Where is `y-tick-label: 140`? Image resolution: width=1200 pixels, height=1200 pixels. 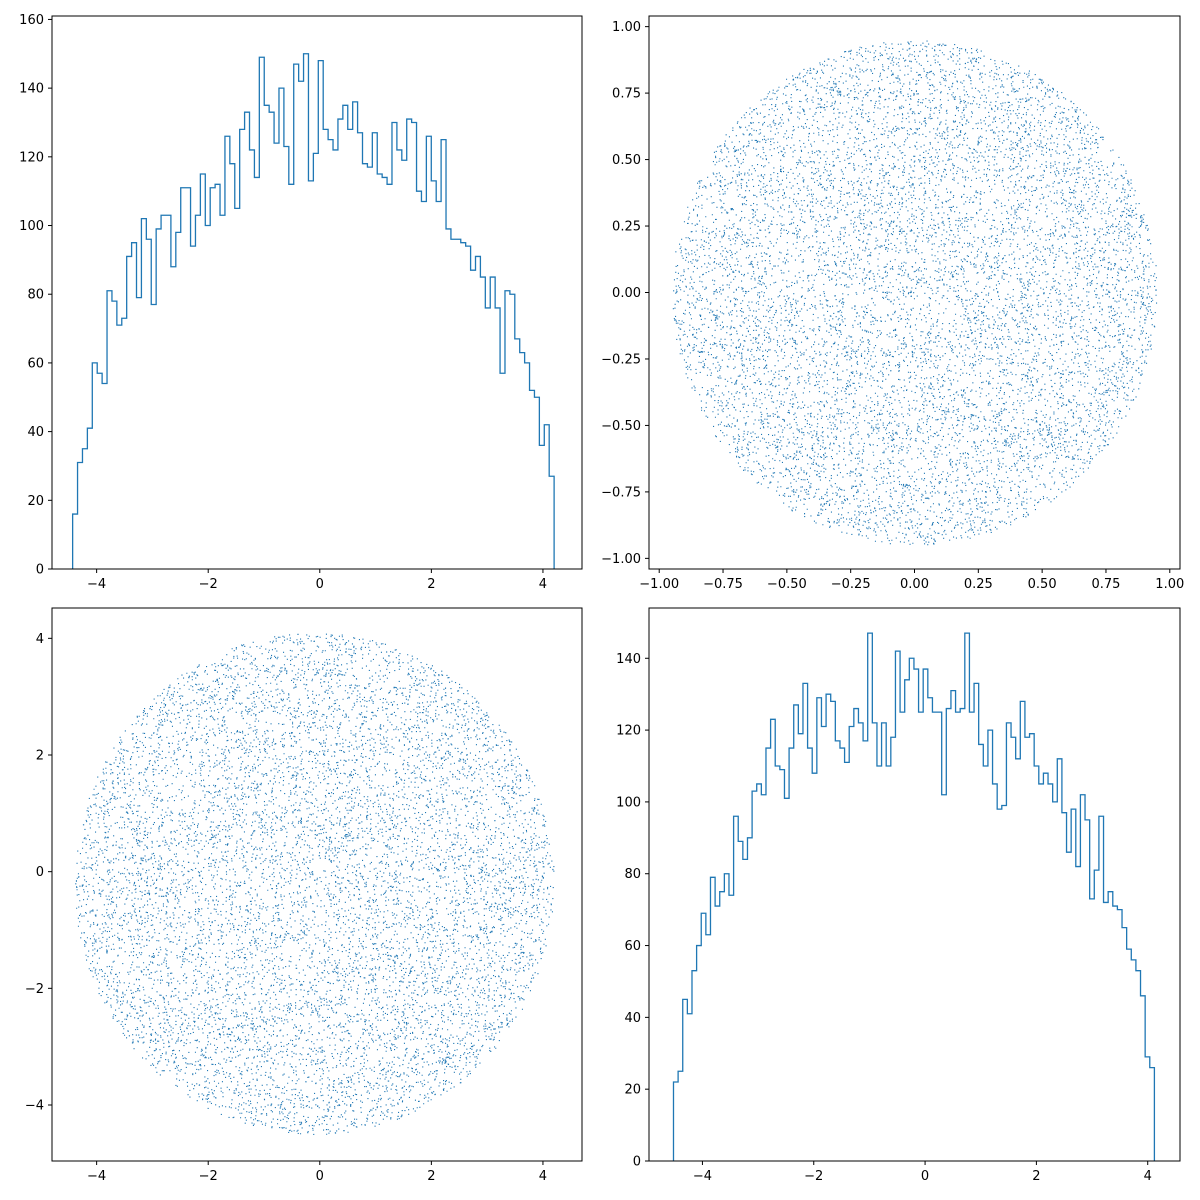 y-tick-label: 140 is located at coordinates (31, 89).